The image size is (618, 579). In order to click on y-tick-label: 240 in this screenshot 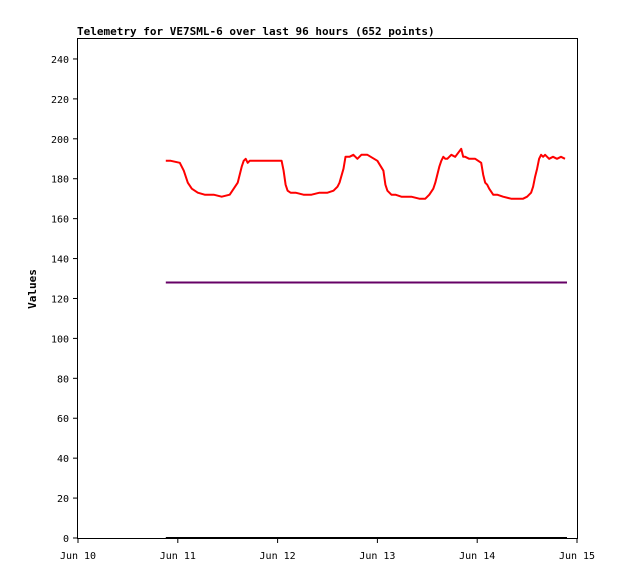, I will do `click(60, 60)`.